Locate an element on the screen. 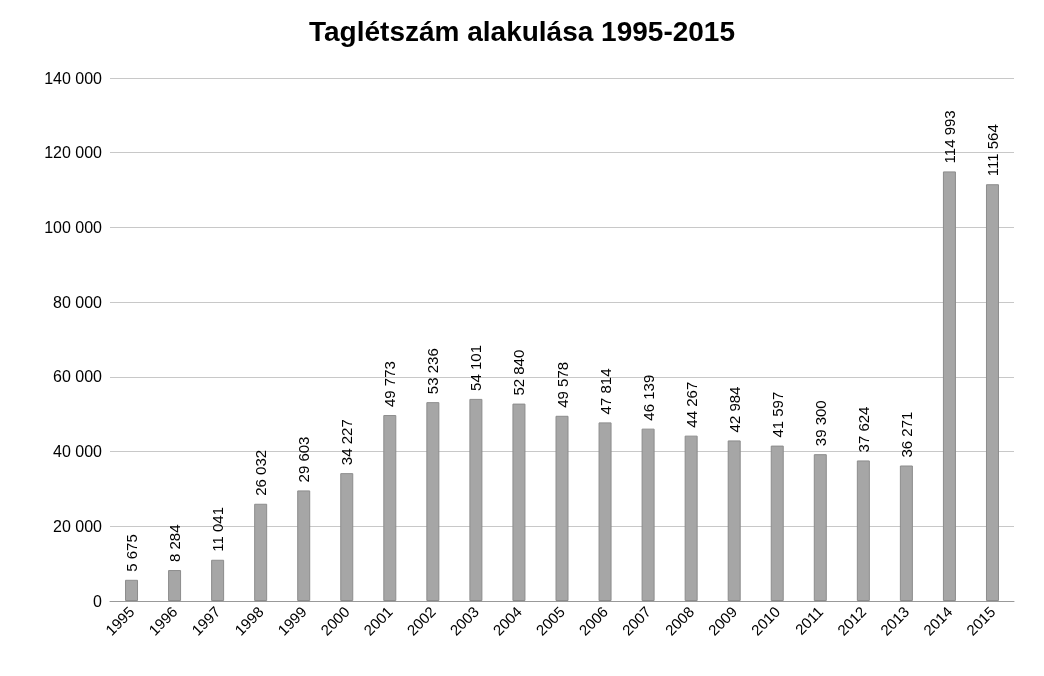 This screenshot has height=676, width=1044. data-label: 41 597 is located at coordinates (777, 414).